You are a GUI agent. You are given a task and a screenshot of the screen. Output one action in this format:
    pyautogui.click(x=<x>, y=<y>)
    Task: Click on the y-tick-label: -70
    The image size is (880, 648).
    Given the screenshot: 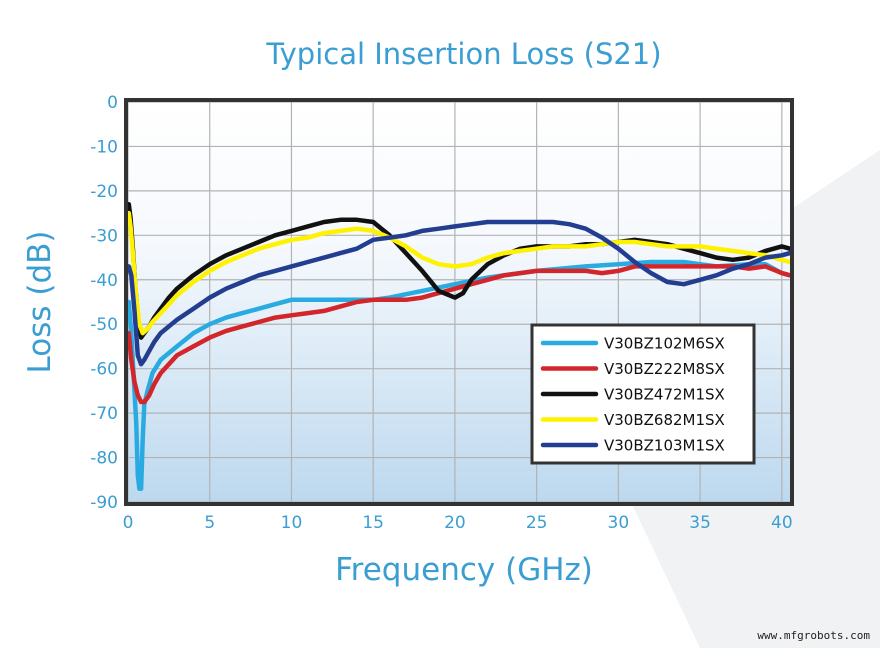 What is the action you would take?
    pyautogui.click(x=104, y=414)
    